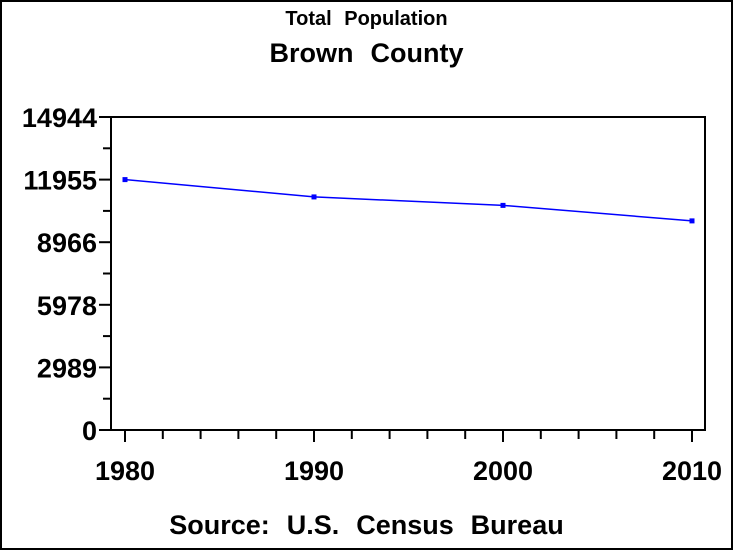 The image size is (733, 550). Describe the element at coordinates (67, 243) in the screenshot. I see `y-tick-label: 8966` at that location.